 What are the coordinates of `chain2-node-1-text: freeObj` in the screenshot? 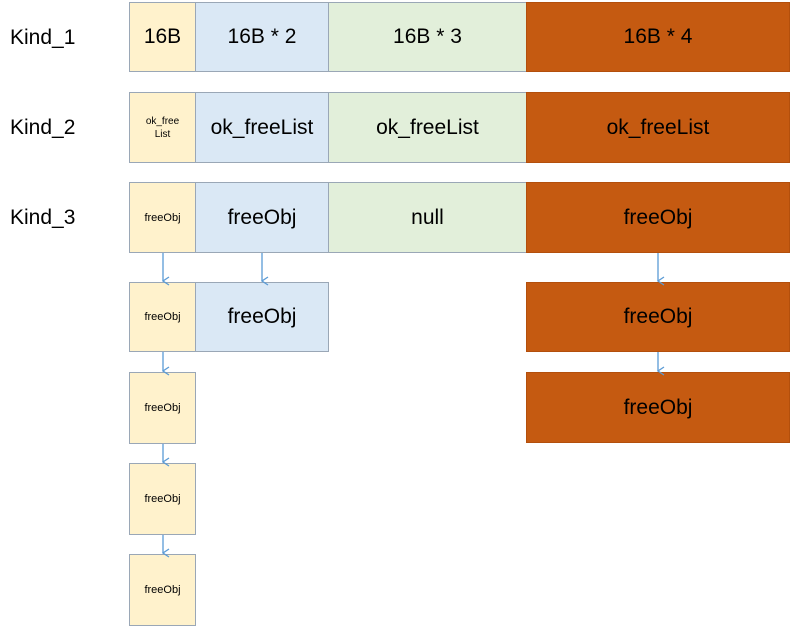 It's located at (262, 316).